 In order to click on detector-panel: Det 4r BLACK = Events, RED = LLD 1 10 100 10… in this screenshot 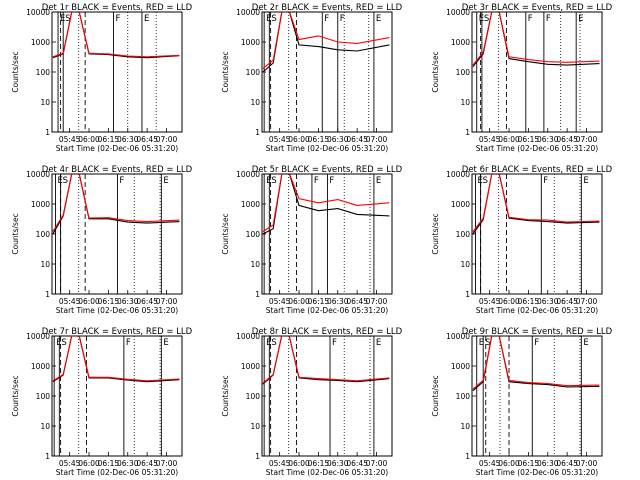, I will do `click(102, 240)`.